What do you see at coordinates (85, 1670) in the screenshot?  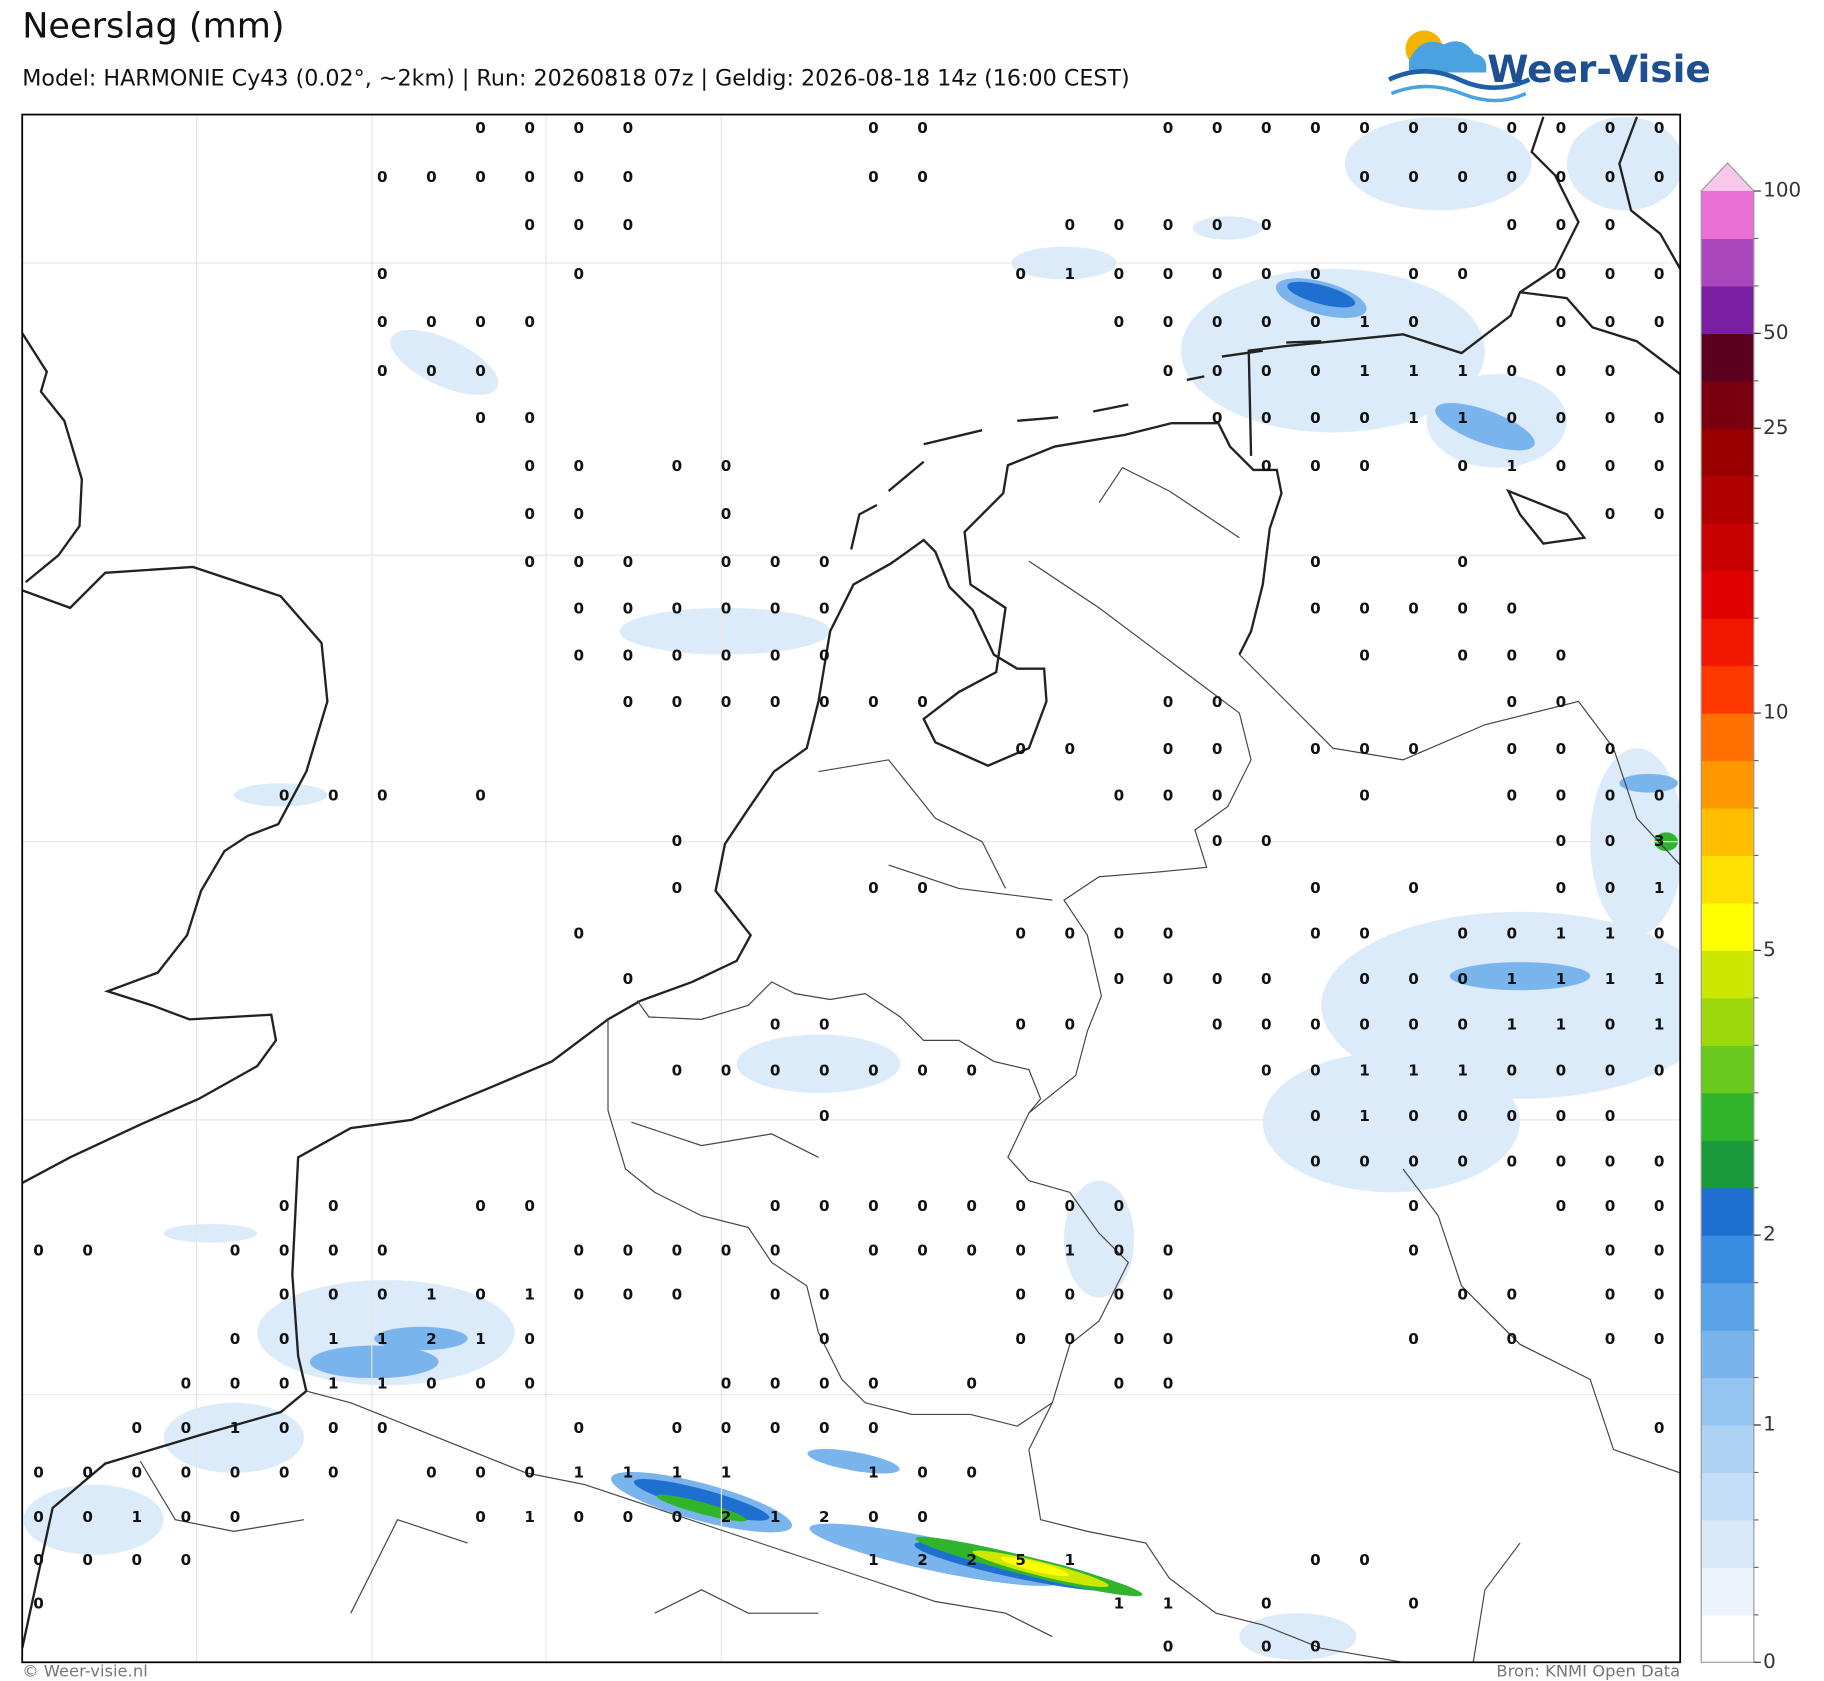 I see `footer-left: © Weer-visie.nl` at bounding box center [85, 1670].